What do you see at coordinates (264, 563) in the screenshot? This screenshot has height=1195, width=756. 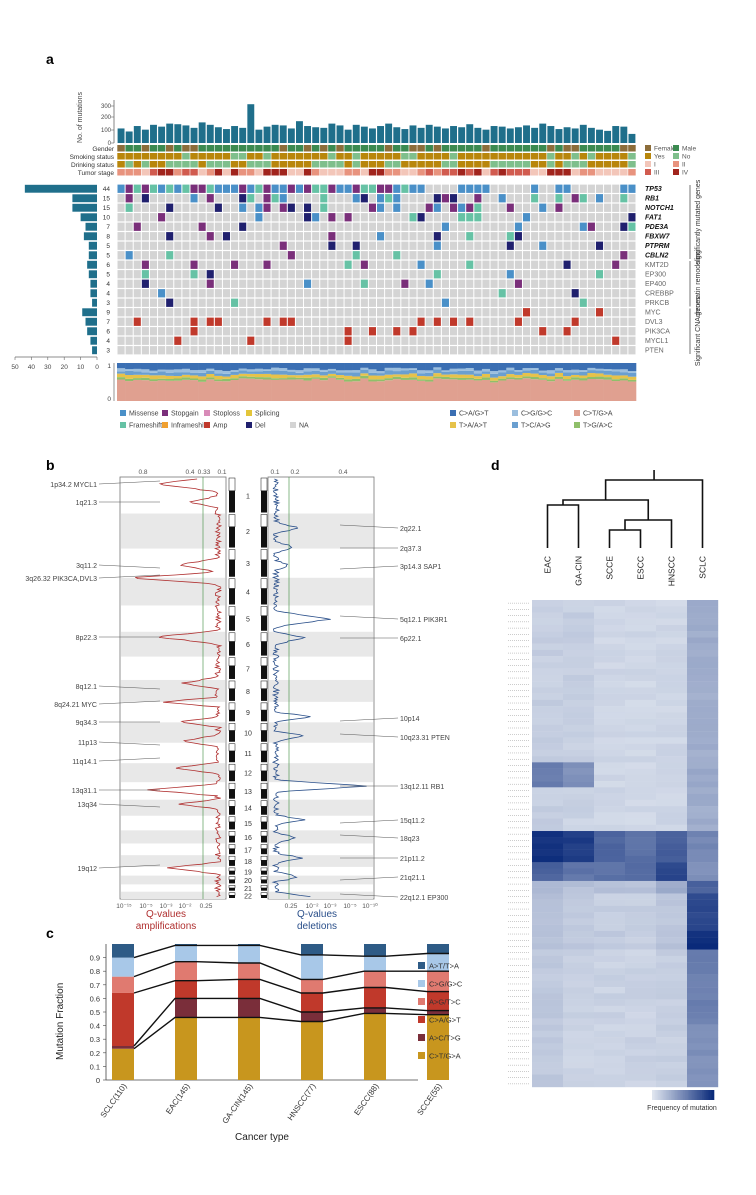 I see `ideogram-right` at bounding box center [264, 563].